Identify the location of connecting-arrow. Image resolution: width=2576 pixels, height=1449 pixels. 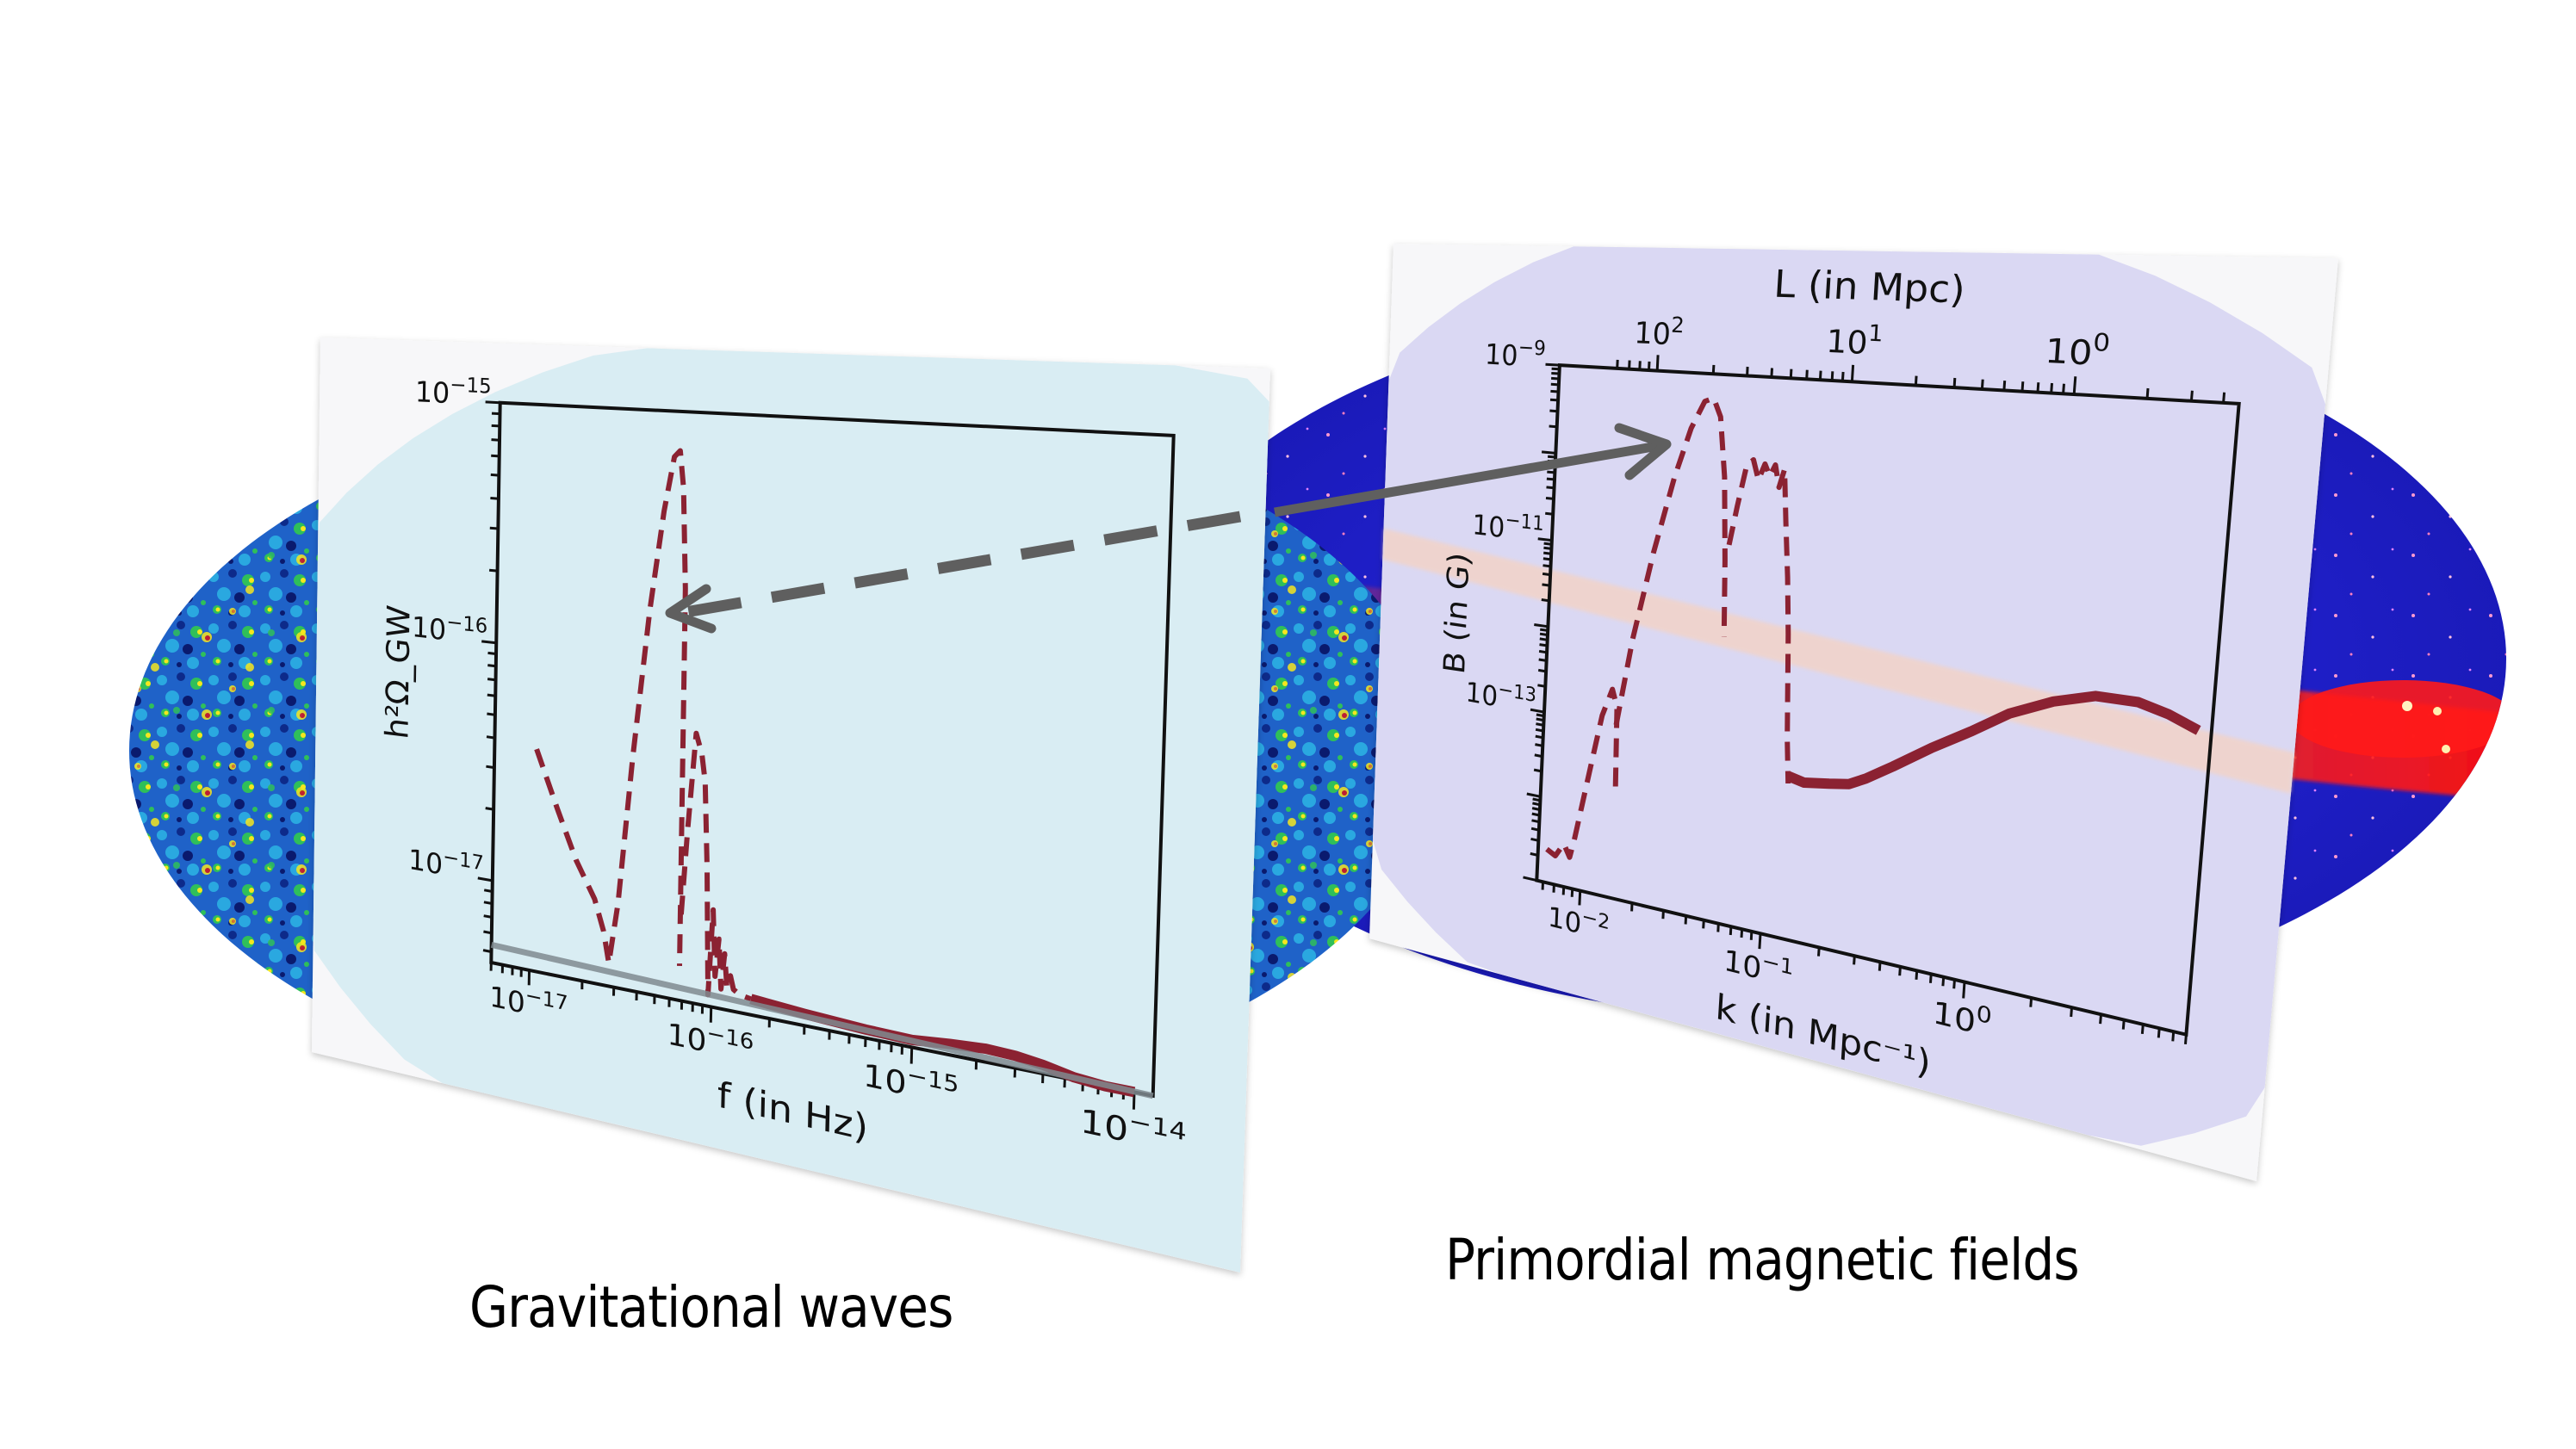
(1168, 529).